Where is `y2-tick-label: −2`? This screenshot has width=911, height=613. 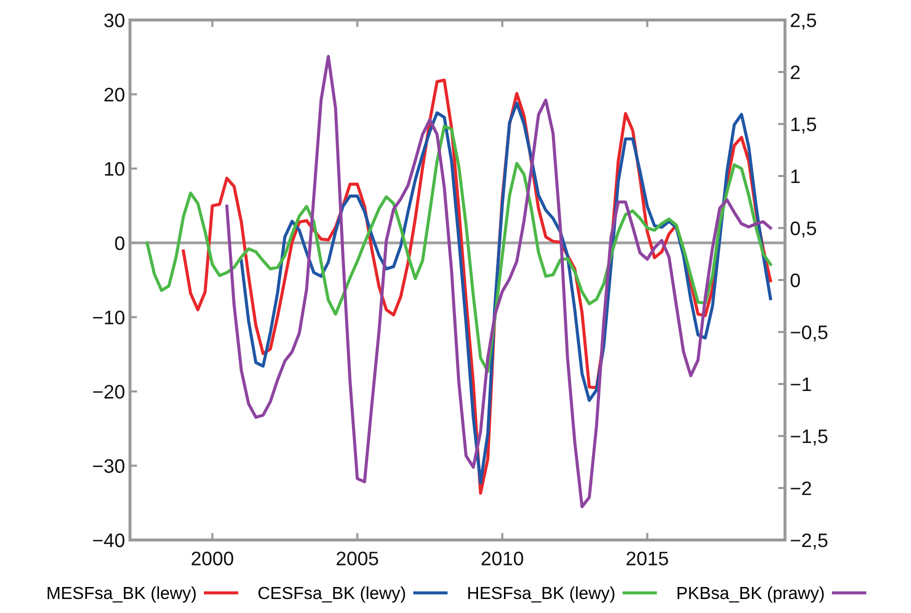 y2-tick-label: −2 is located at coordinates (801, 488).